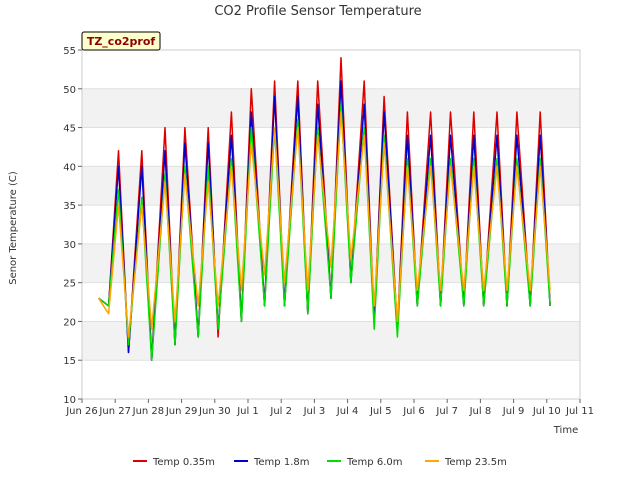 This screenshot has height=480, width=640. What do you see at coordinates (13, 228) in the screenshot?
I see `y-axis-label: Senor Temperature (C)` at bounding box center [13, 228].